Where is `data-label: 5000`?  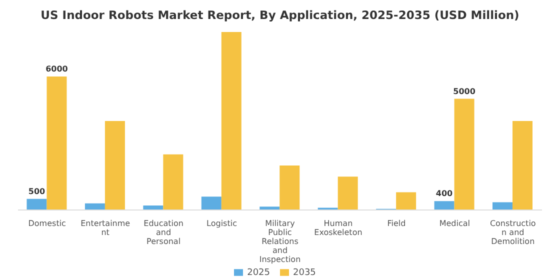
data-label: 5000 is located at coordinates (464, 91).